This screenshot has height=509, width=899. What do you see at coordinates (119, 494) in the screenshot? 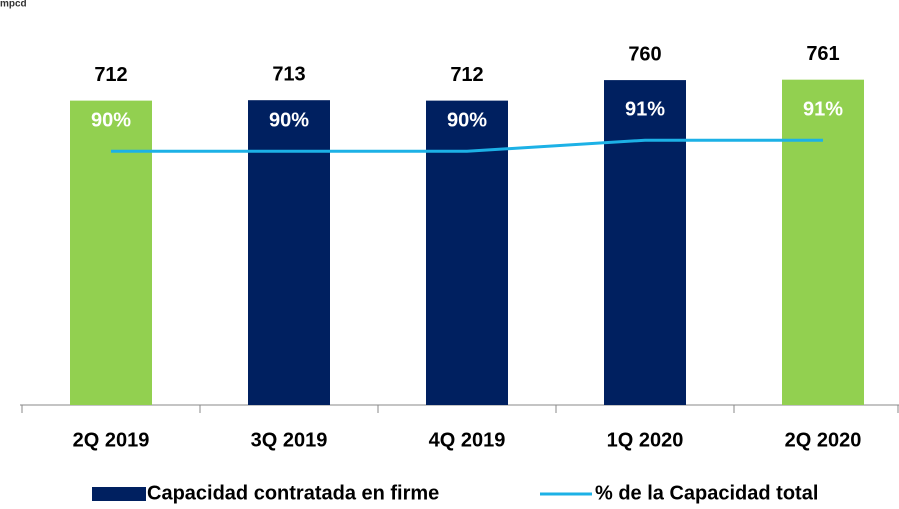
I see `legend-swatch` at bounding box center [119, 494].